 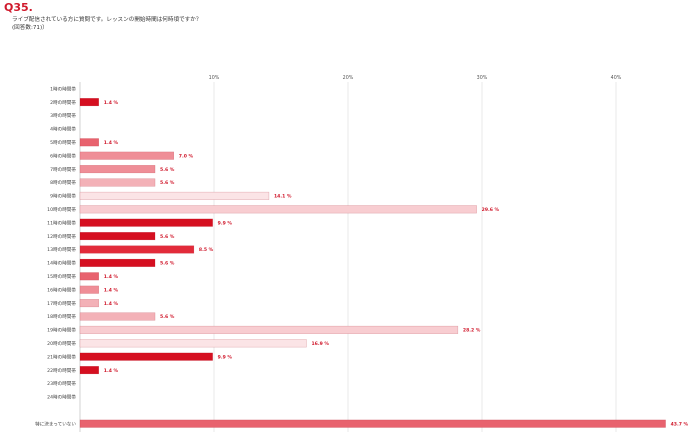 I want to click on category-label: 10時の時間帯, so click(x=61, y=209).